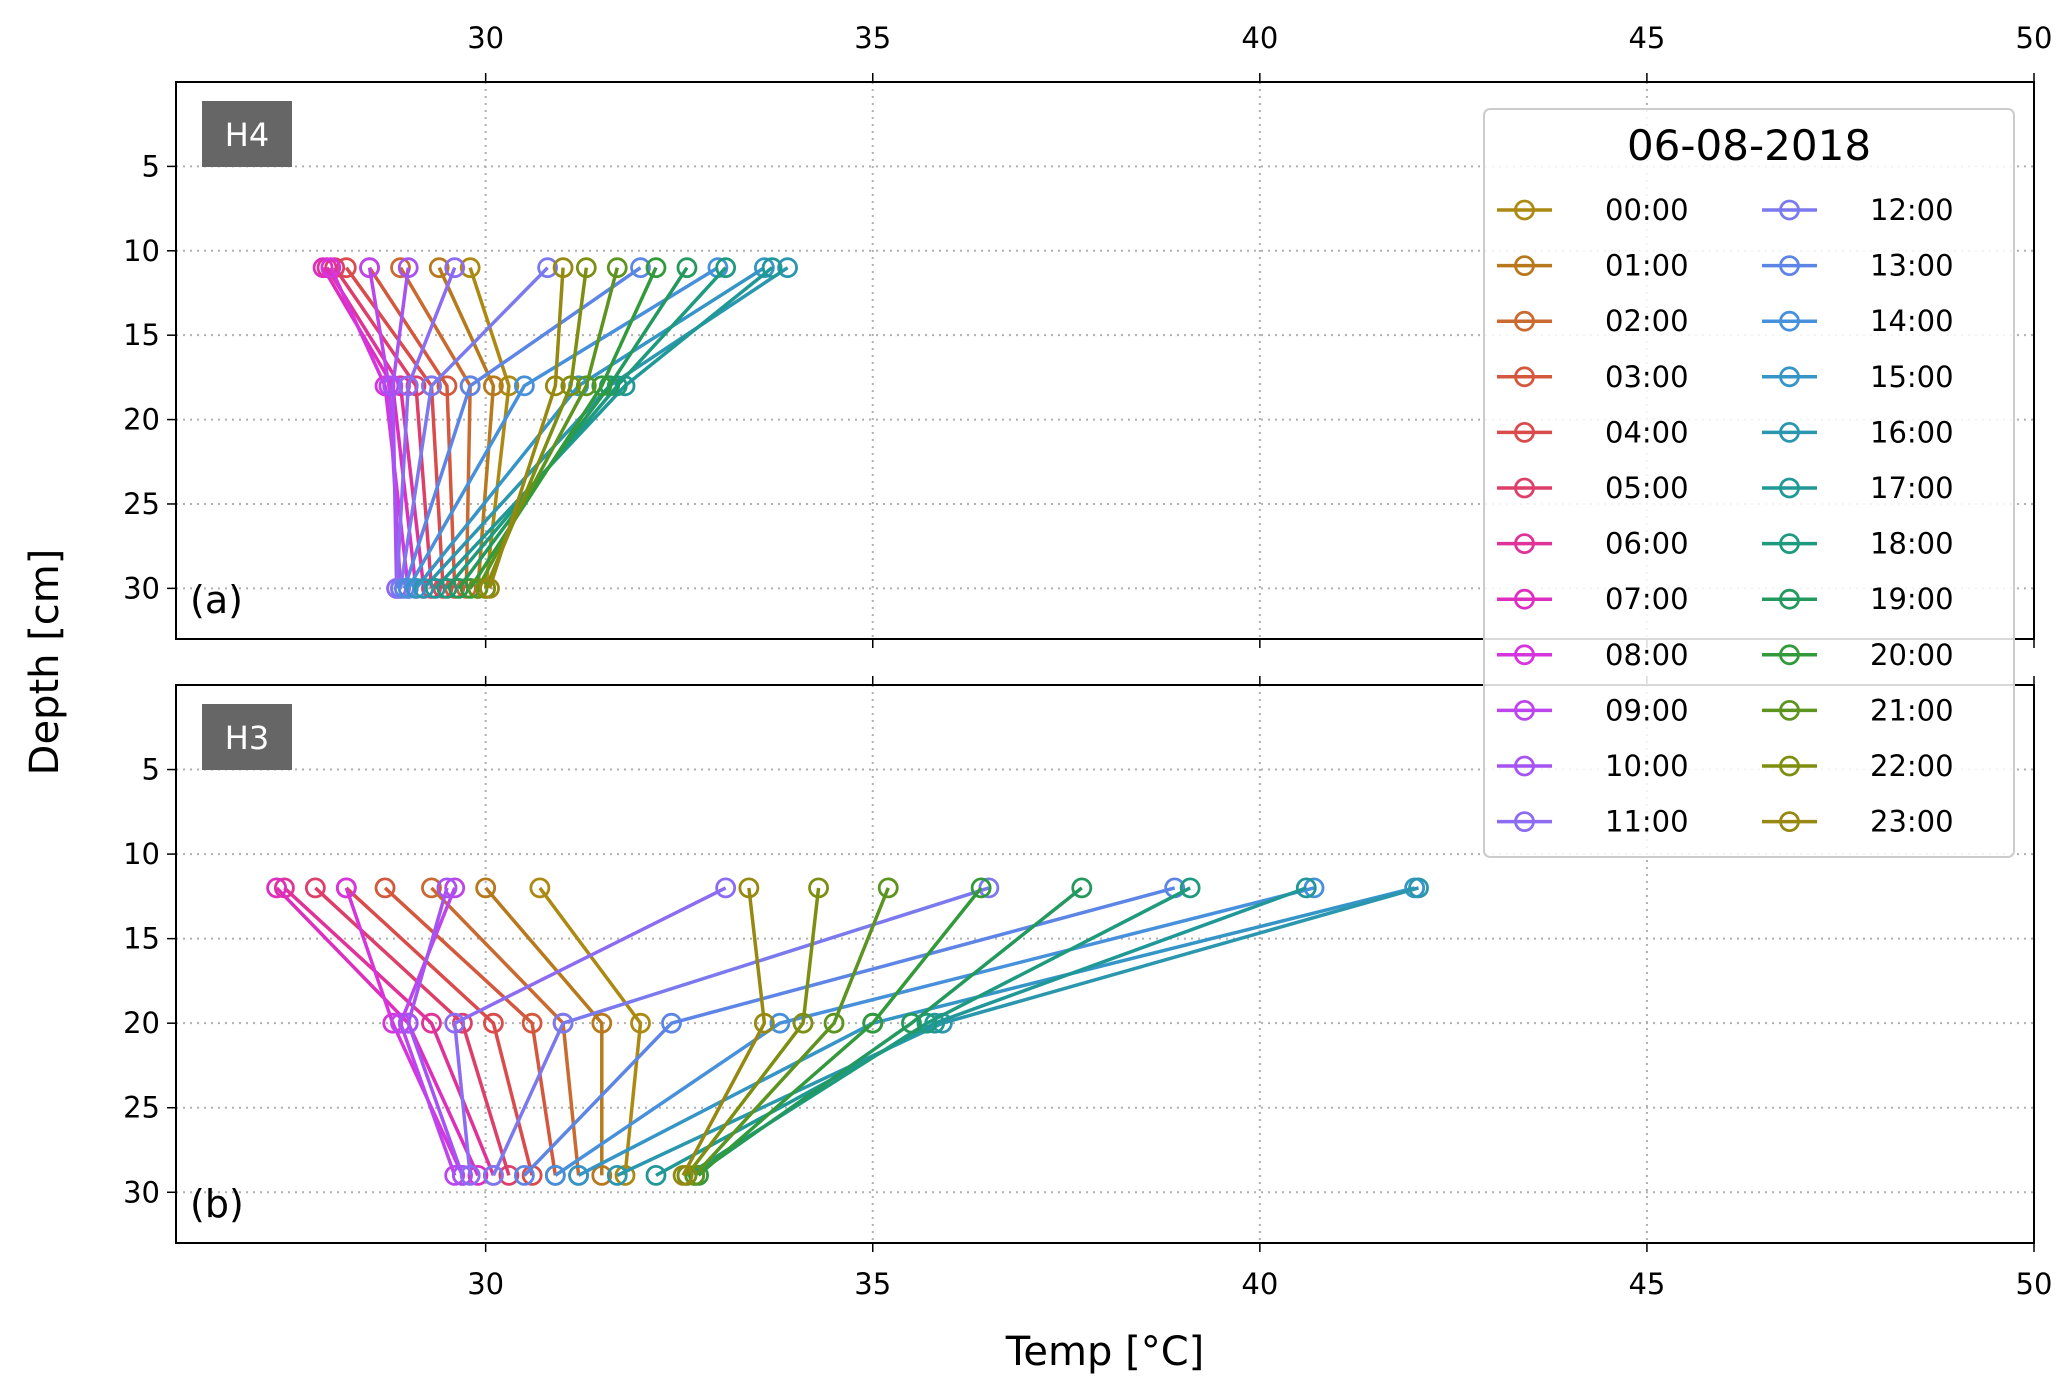 The image size is (2067, 1395). Describe the element at coordinates (247, 737) in the screenshot. I see `panel-id-box` at that location.